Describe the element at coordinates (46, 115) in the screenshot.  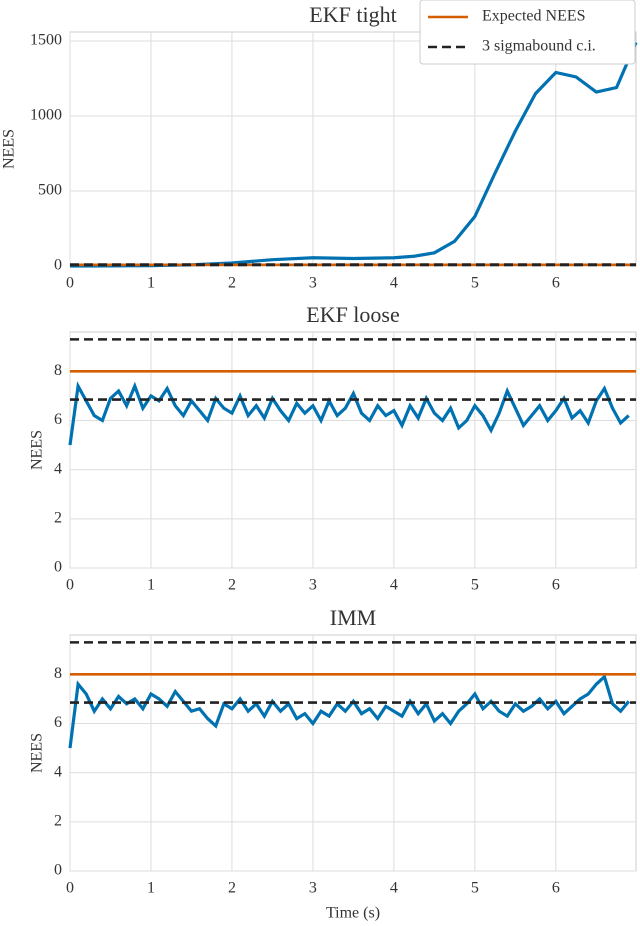
I see `y-tick-label: 1000` at that location.